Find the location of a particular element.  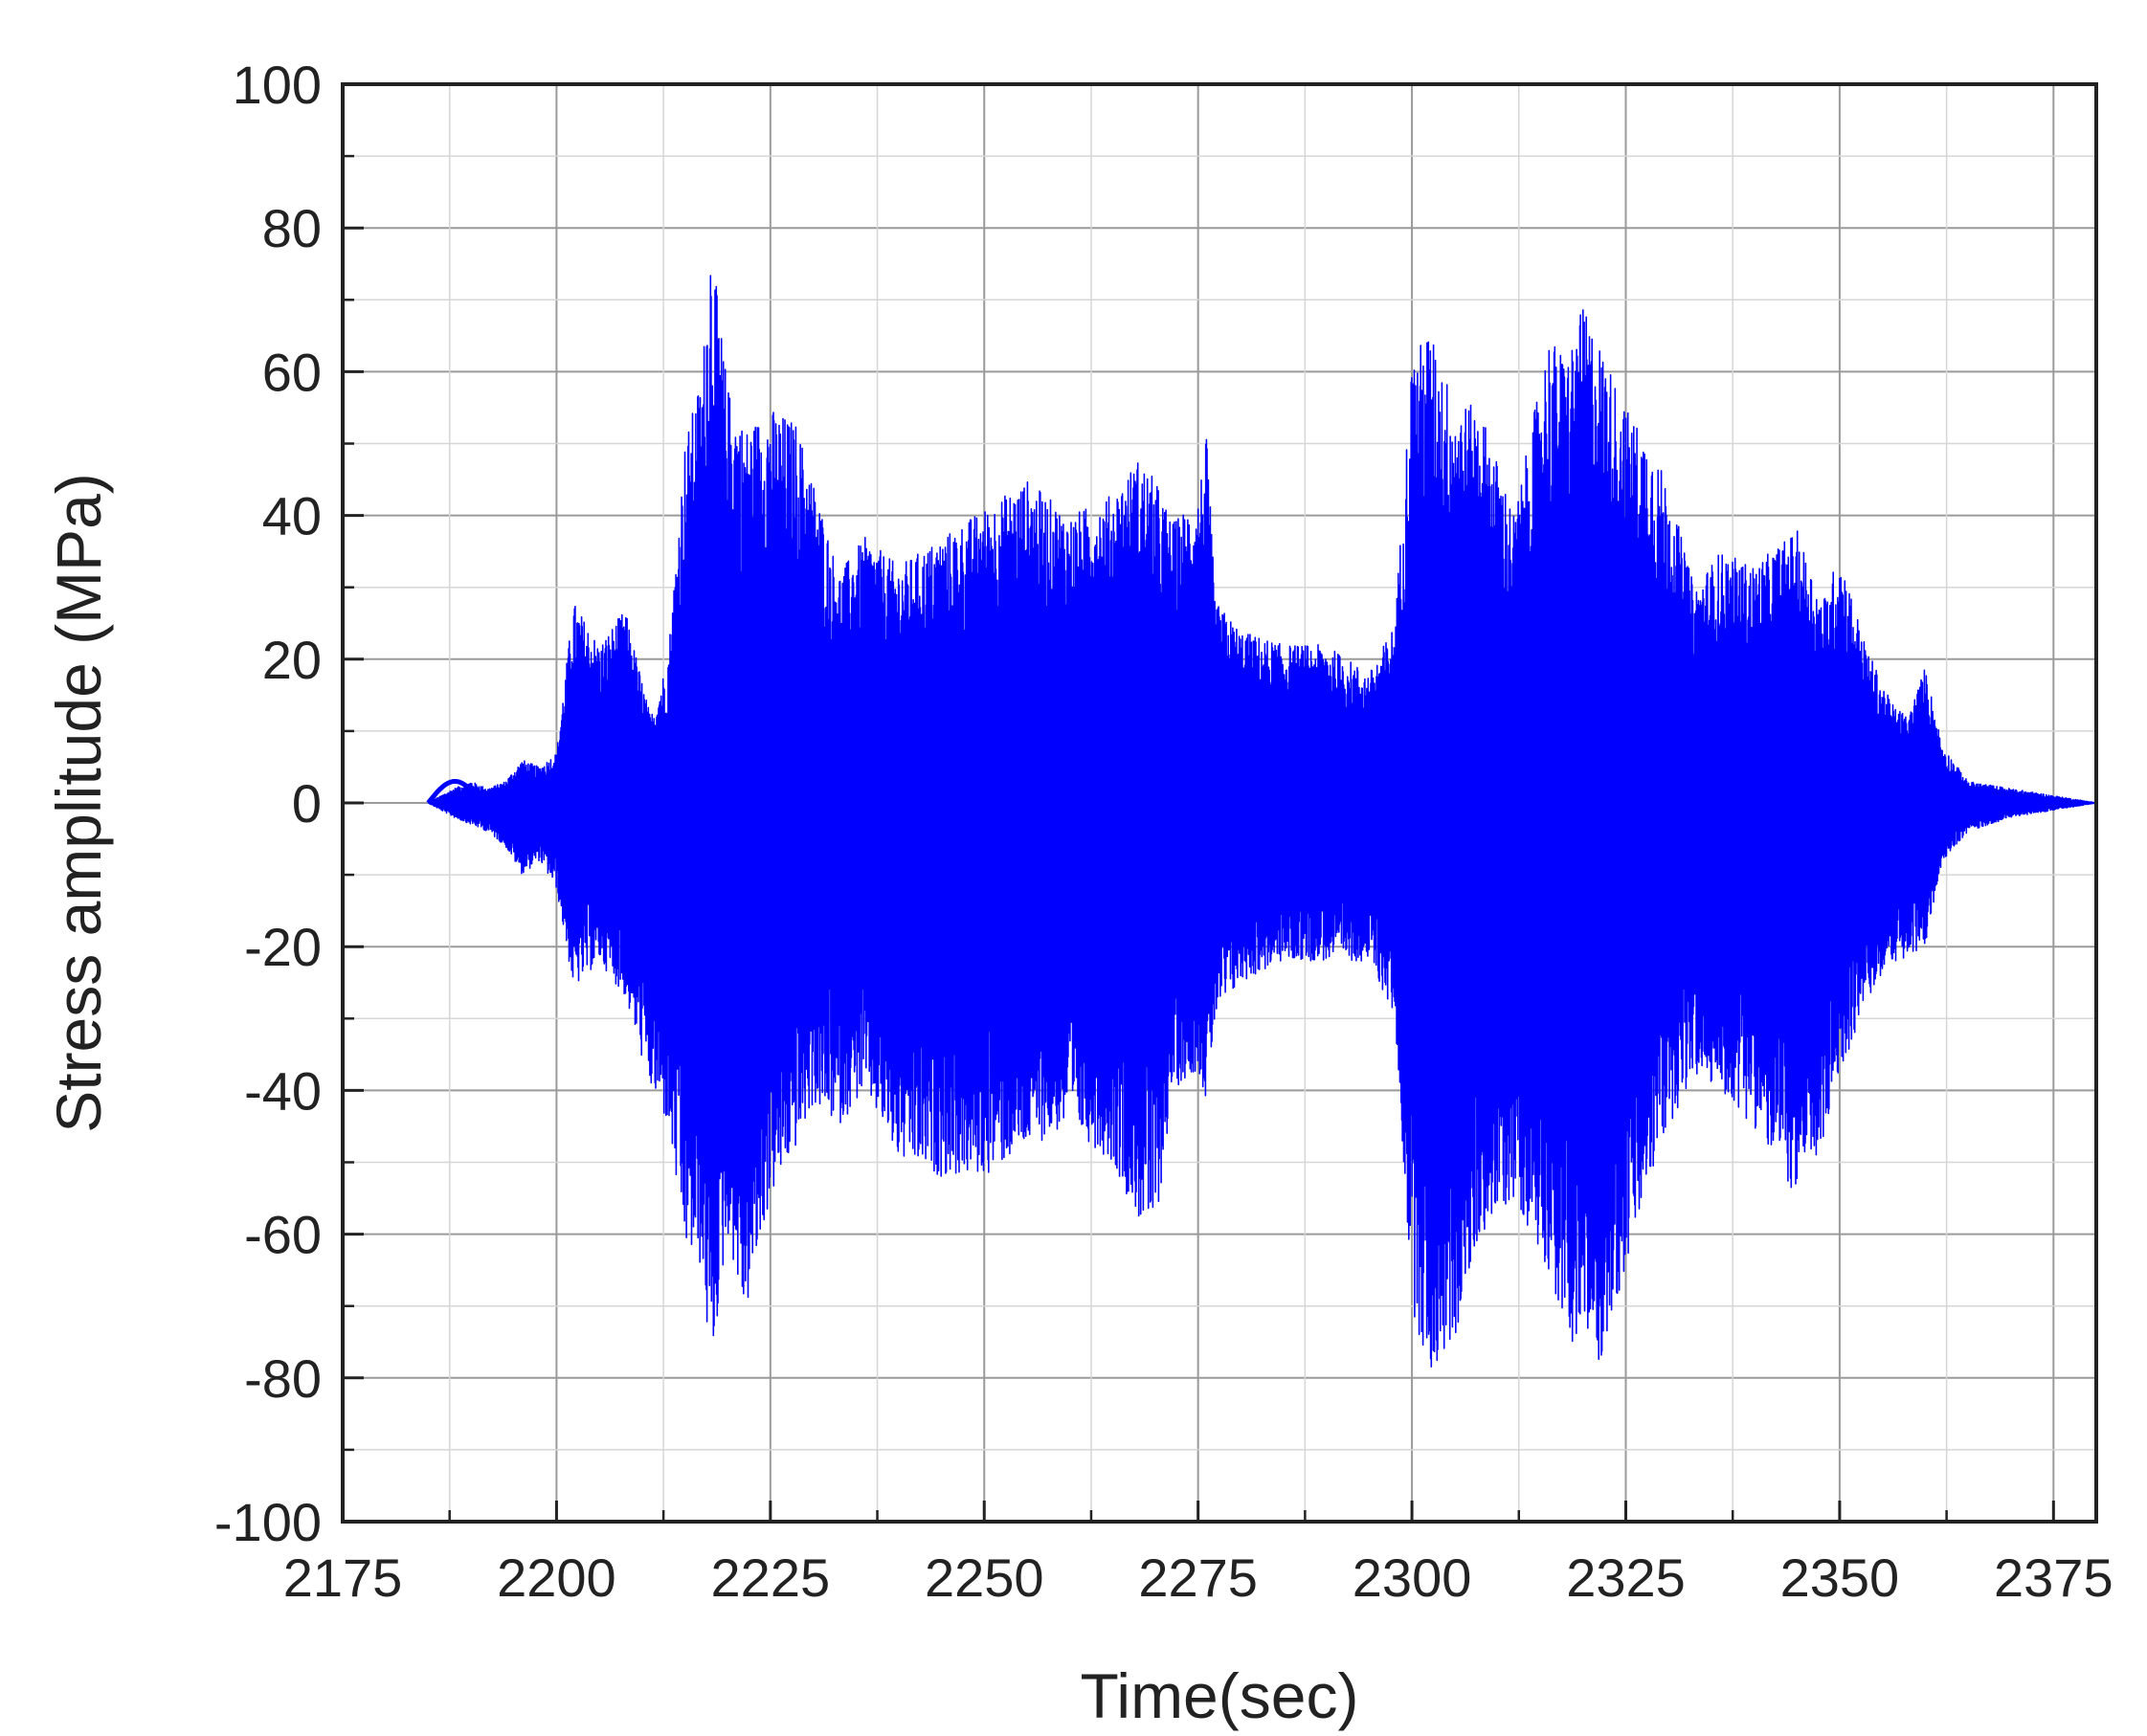

x-tick-label: 2350 is located at coordinates (1840, 1577).